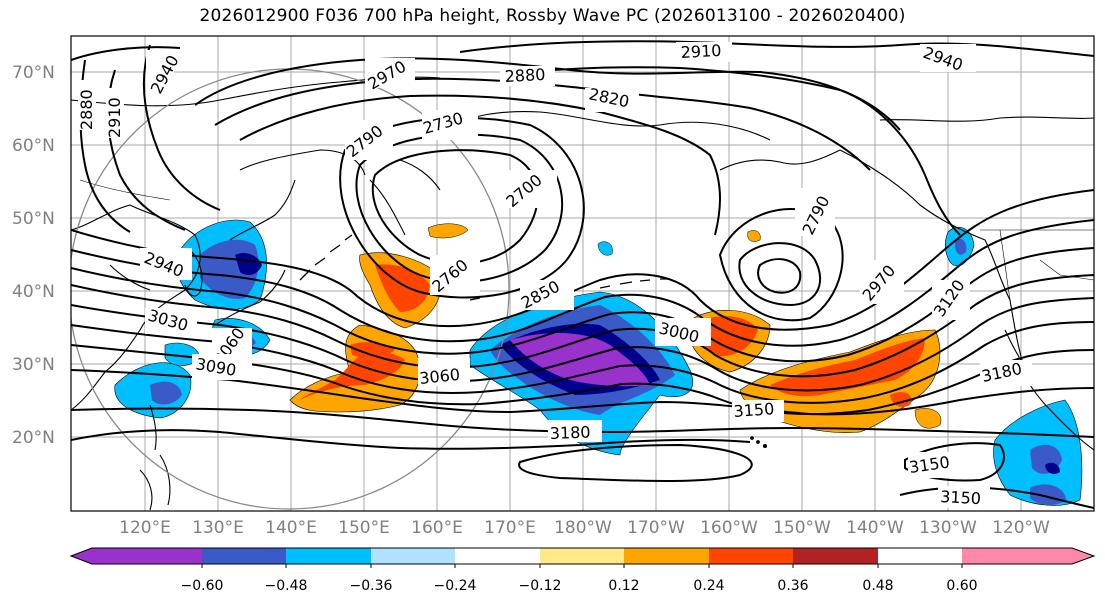 This screenshot has width=1105, height=604. I want to click on lon-label-140e: 140°E, so click(291, 528).